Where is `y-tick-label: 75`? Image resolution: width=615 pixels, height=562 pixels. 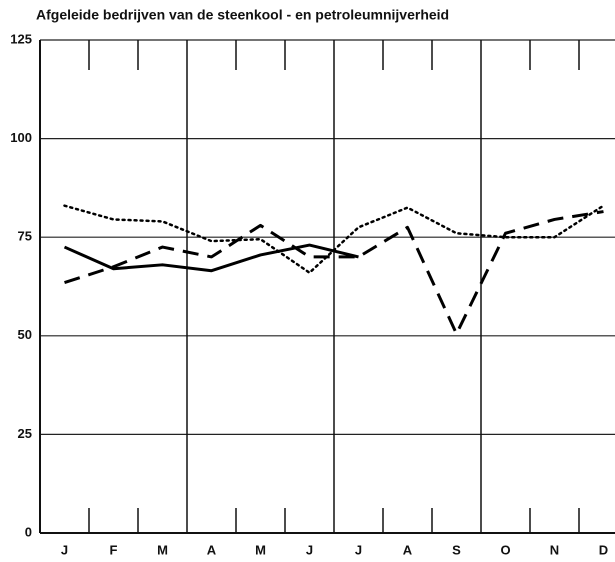
y-tick-label: 75 is located at coordinates (25, 236).